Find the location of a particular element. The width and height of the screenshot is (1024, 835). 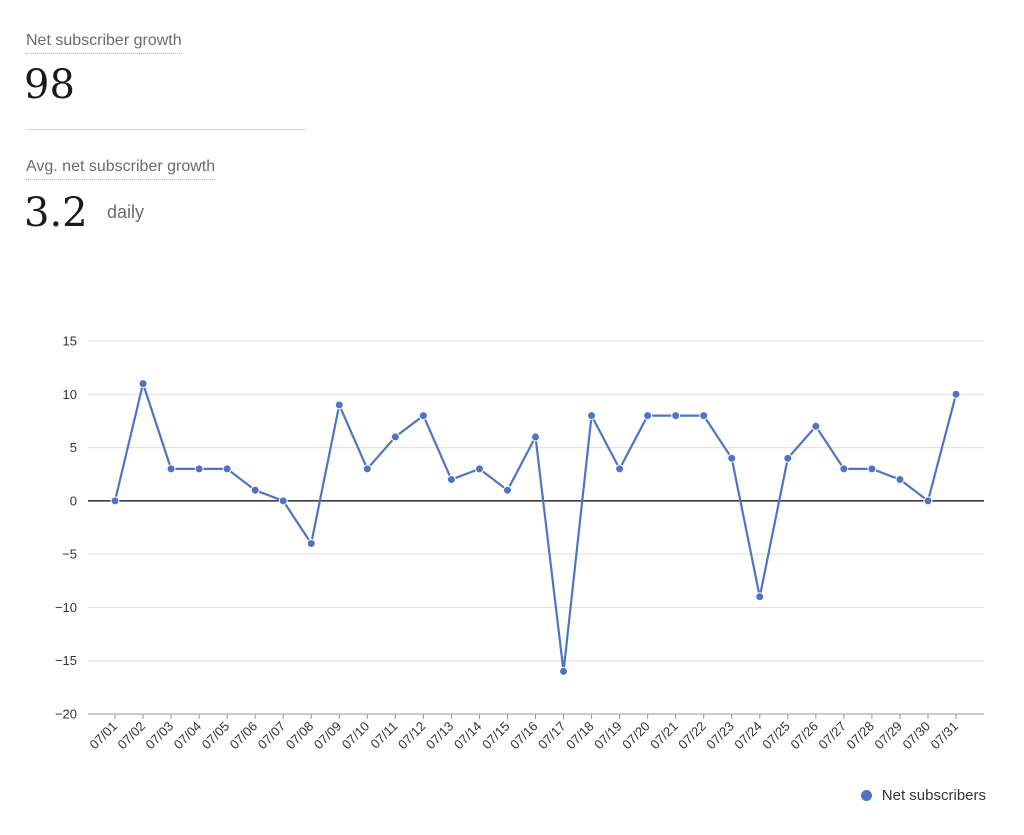

y-tick-label: 15 is located at coordinates (70, 341).